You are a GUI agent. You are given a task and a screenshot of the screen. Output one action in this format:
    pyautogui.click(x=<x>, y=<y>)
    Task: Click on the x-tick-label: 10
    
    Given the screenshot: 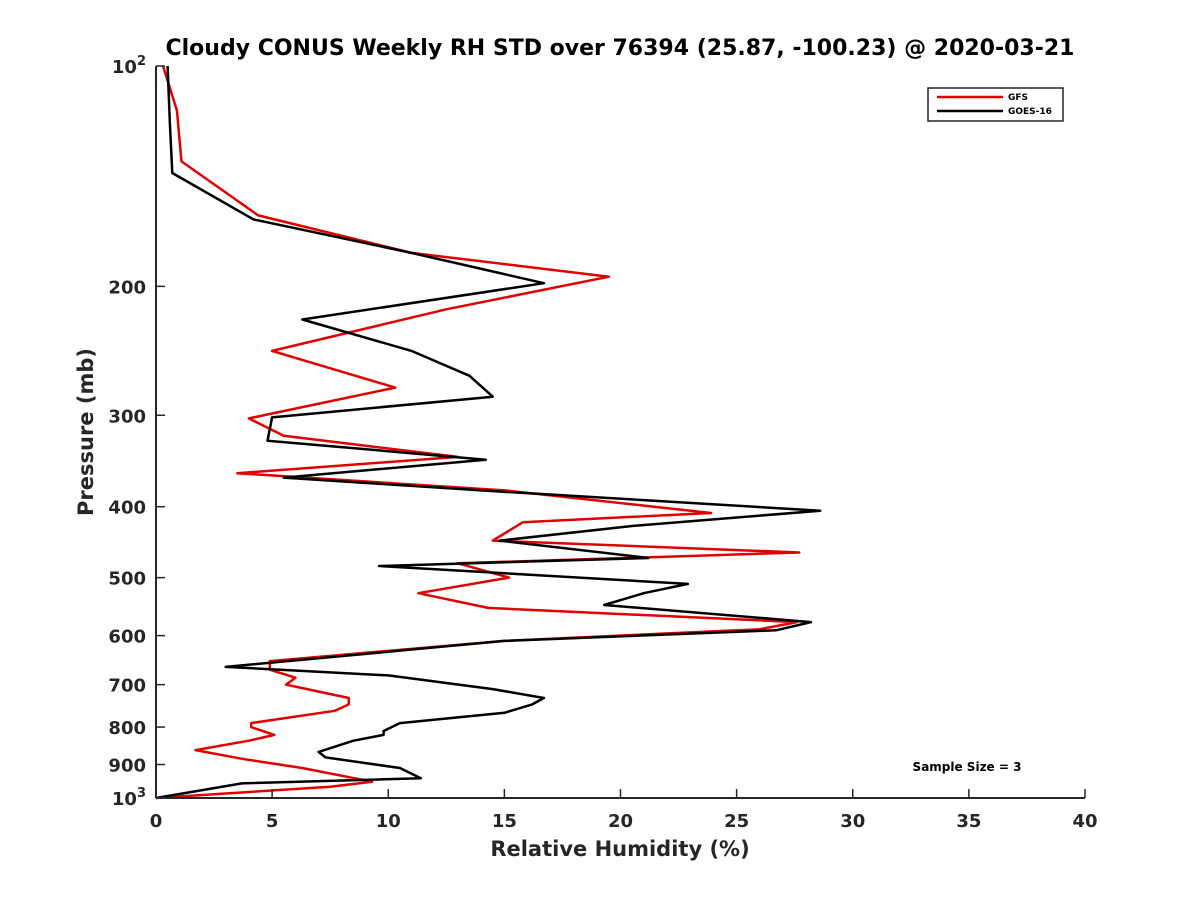 What is the action you would take?
    pyautogui.click(x=388, y=821)
    